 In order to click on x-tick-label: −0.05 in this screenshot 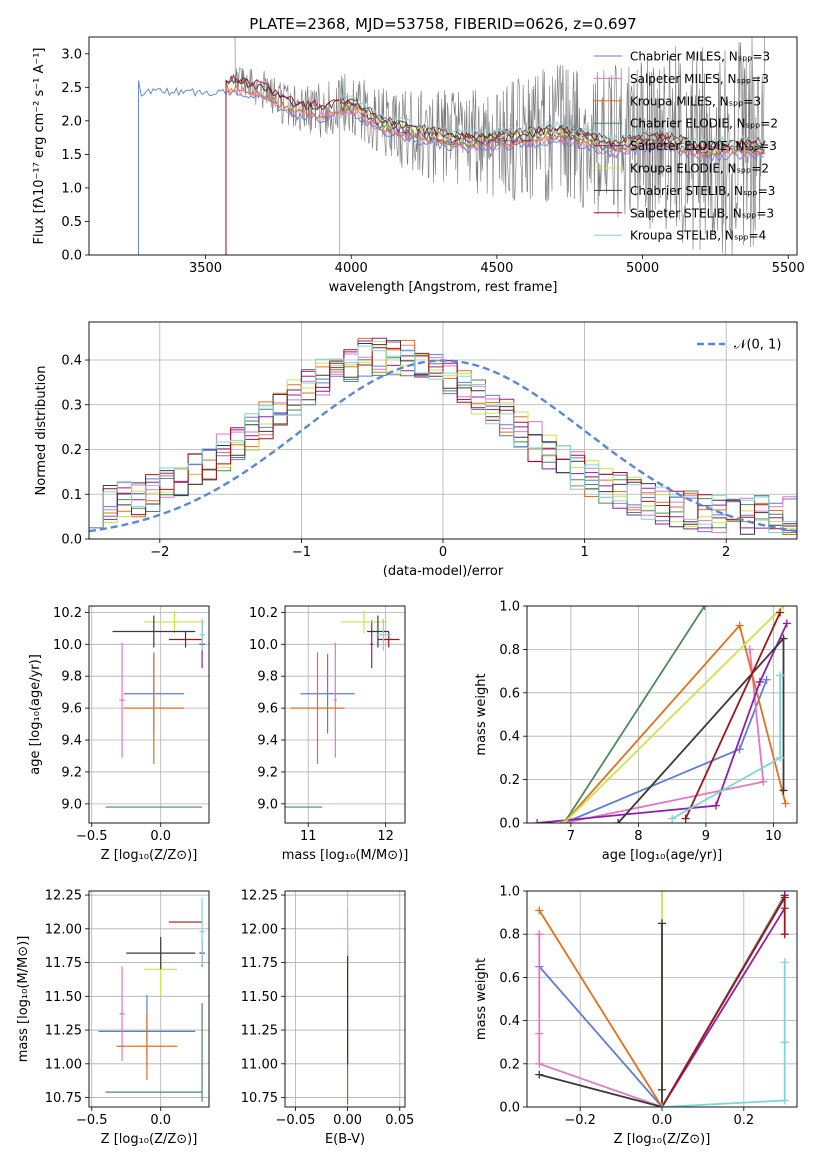, I will do `click(296, 1120)`.